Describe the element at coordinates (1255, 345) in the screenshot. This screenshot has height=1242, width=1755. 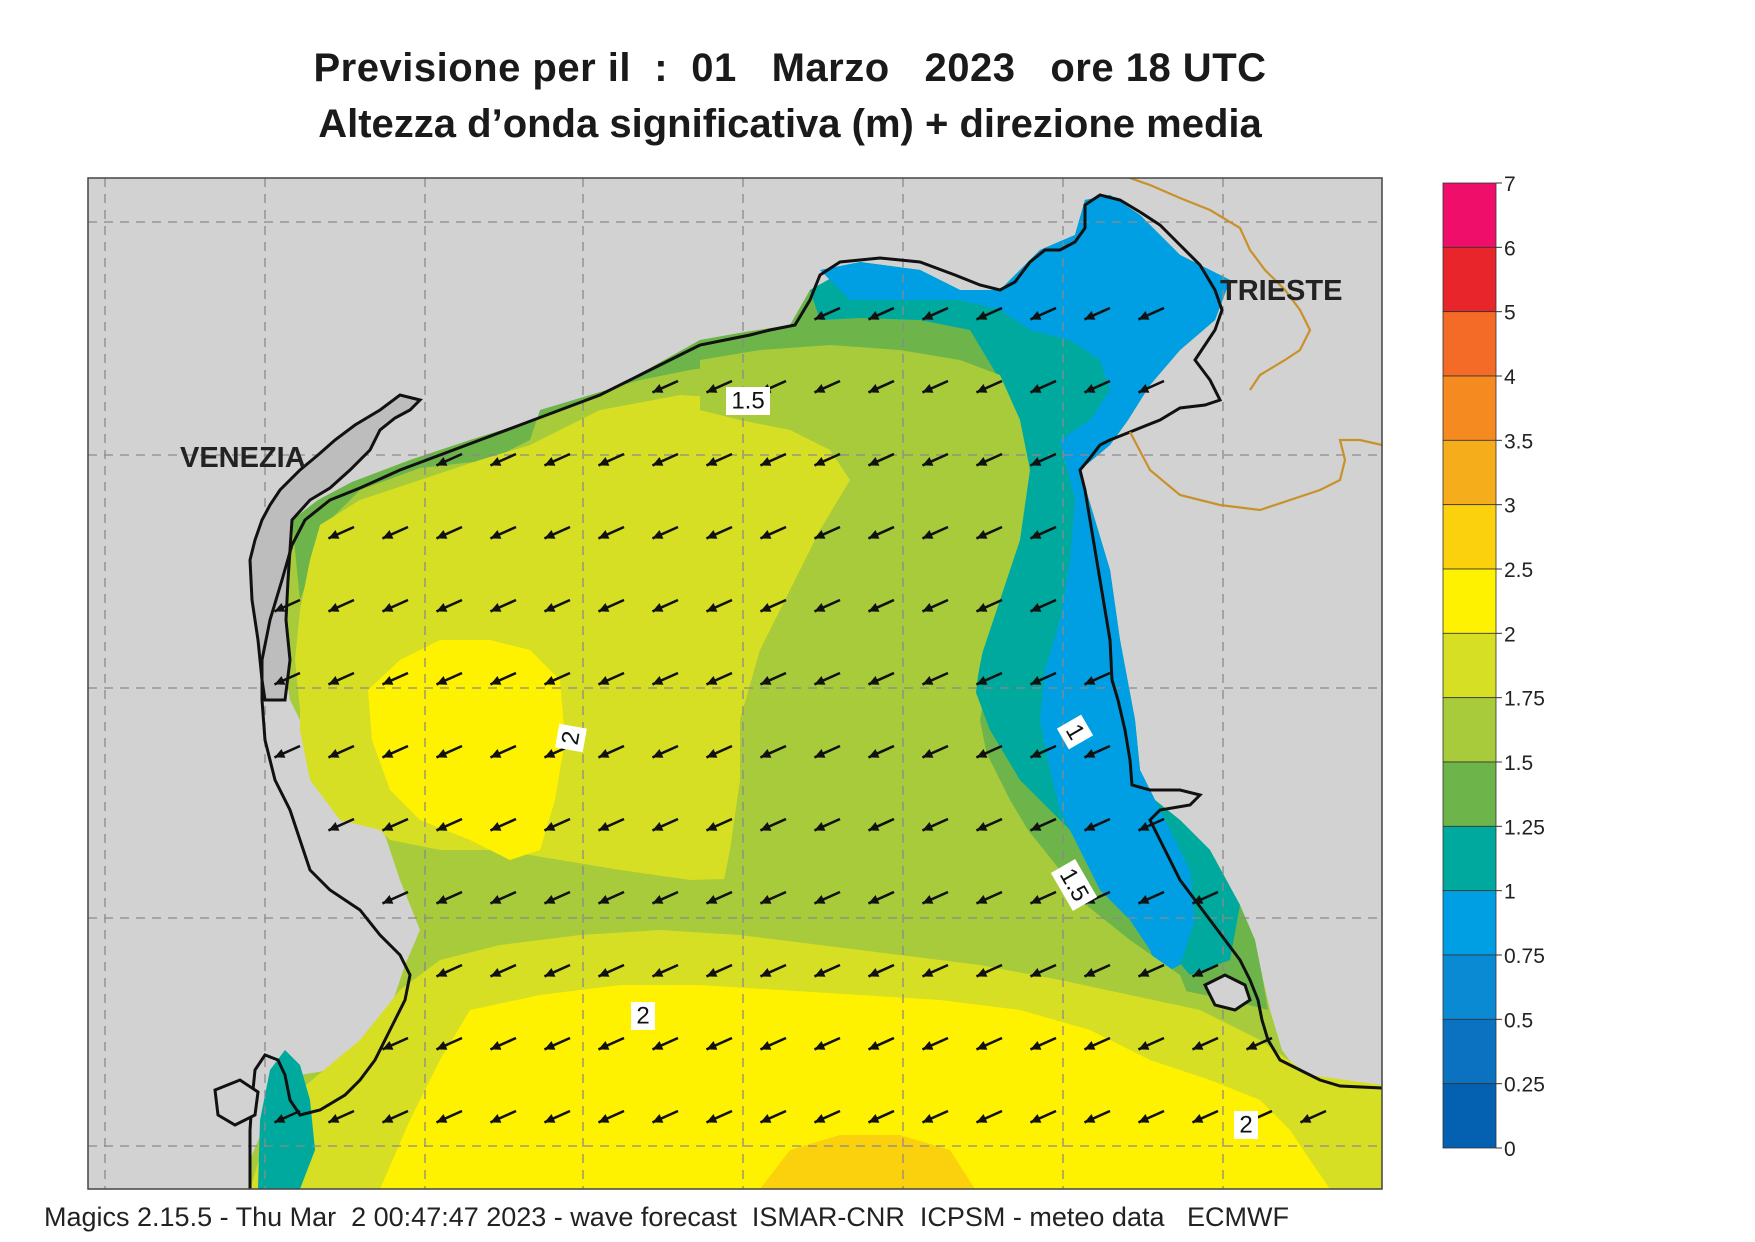
I see `national-border` at that location.